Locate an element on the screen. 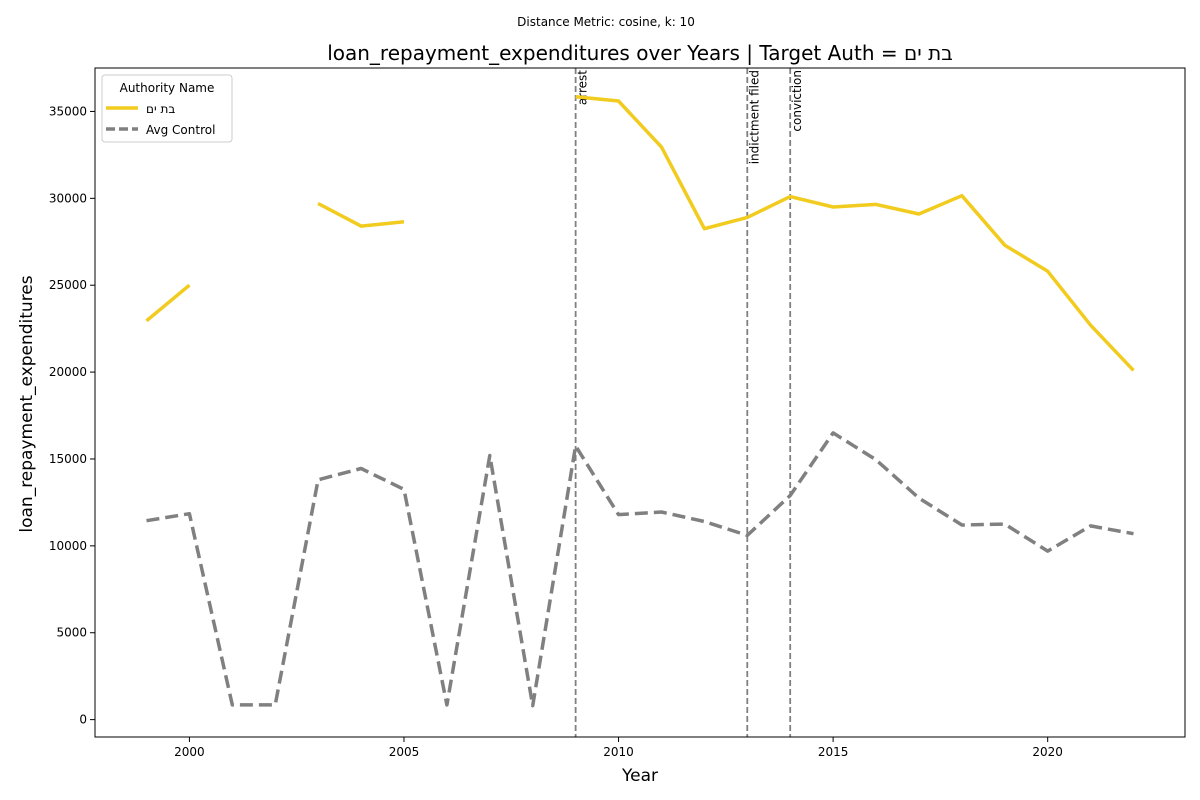  x-tick-label: 2015 is located at coordinates (833, 752).